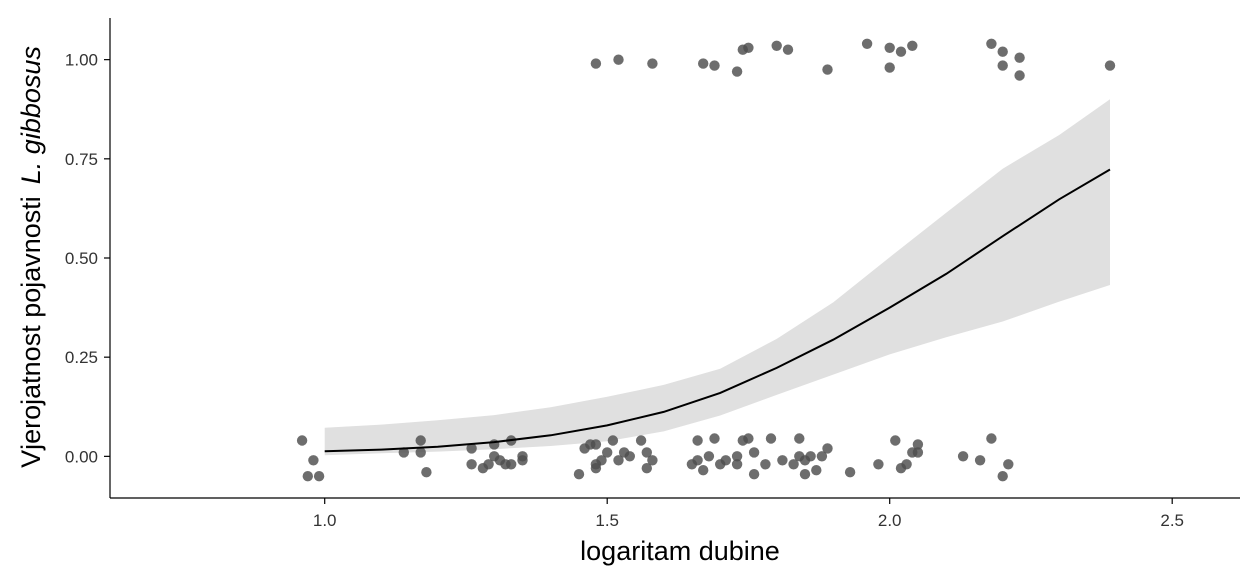 The width and height of the screenshot is (1250, 575). I want to click on y-tick-label: 0.75, so click(81, 159).